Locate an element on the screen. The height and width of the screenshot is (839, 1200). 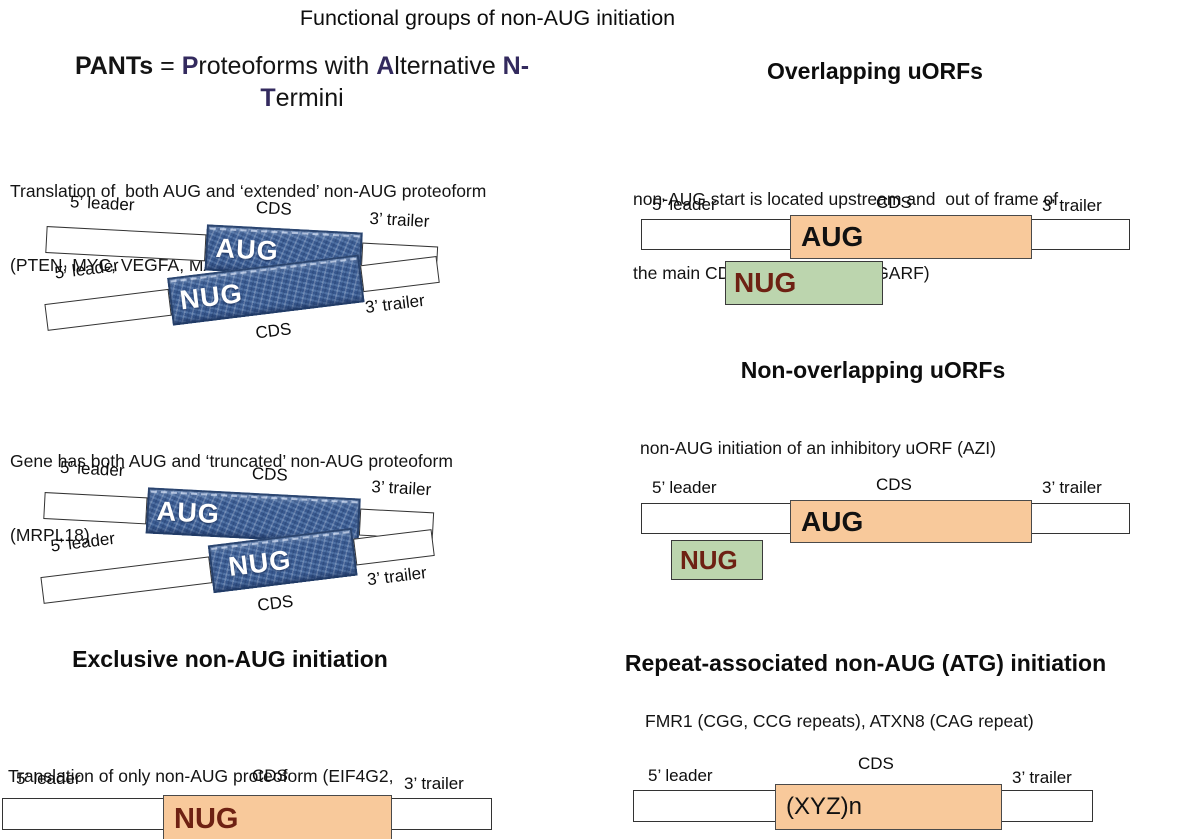
exclusive-heading: Exclusive non-AUG initiation is located at coordinates (230, 659).